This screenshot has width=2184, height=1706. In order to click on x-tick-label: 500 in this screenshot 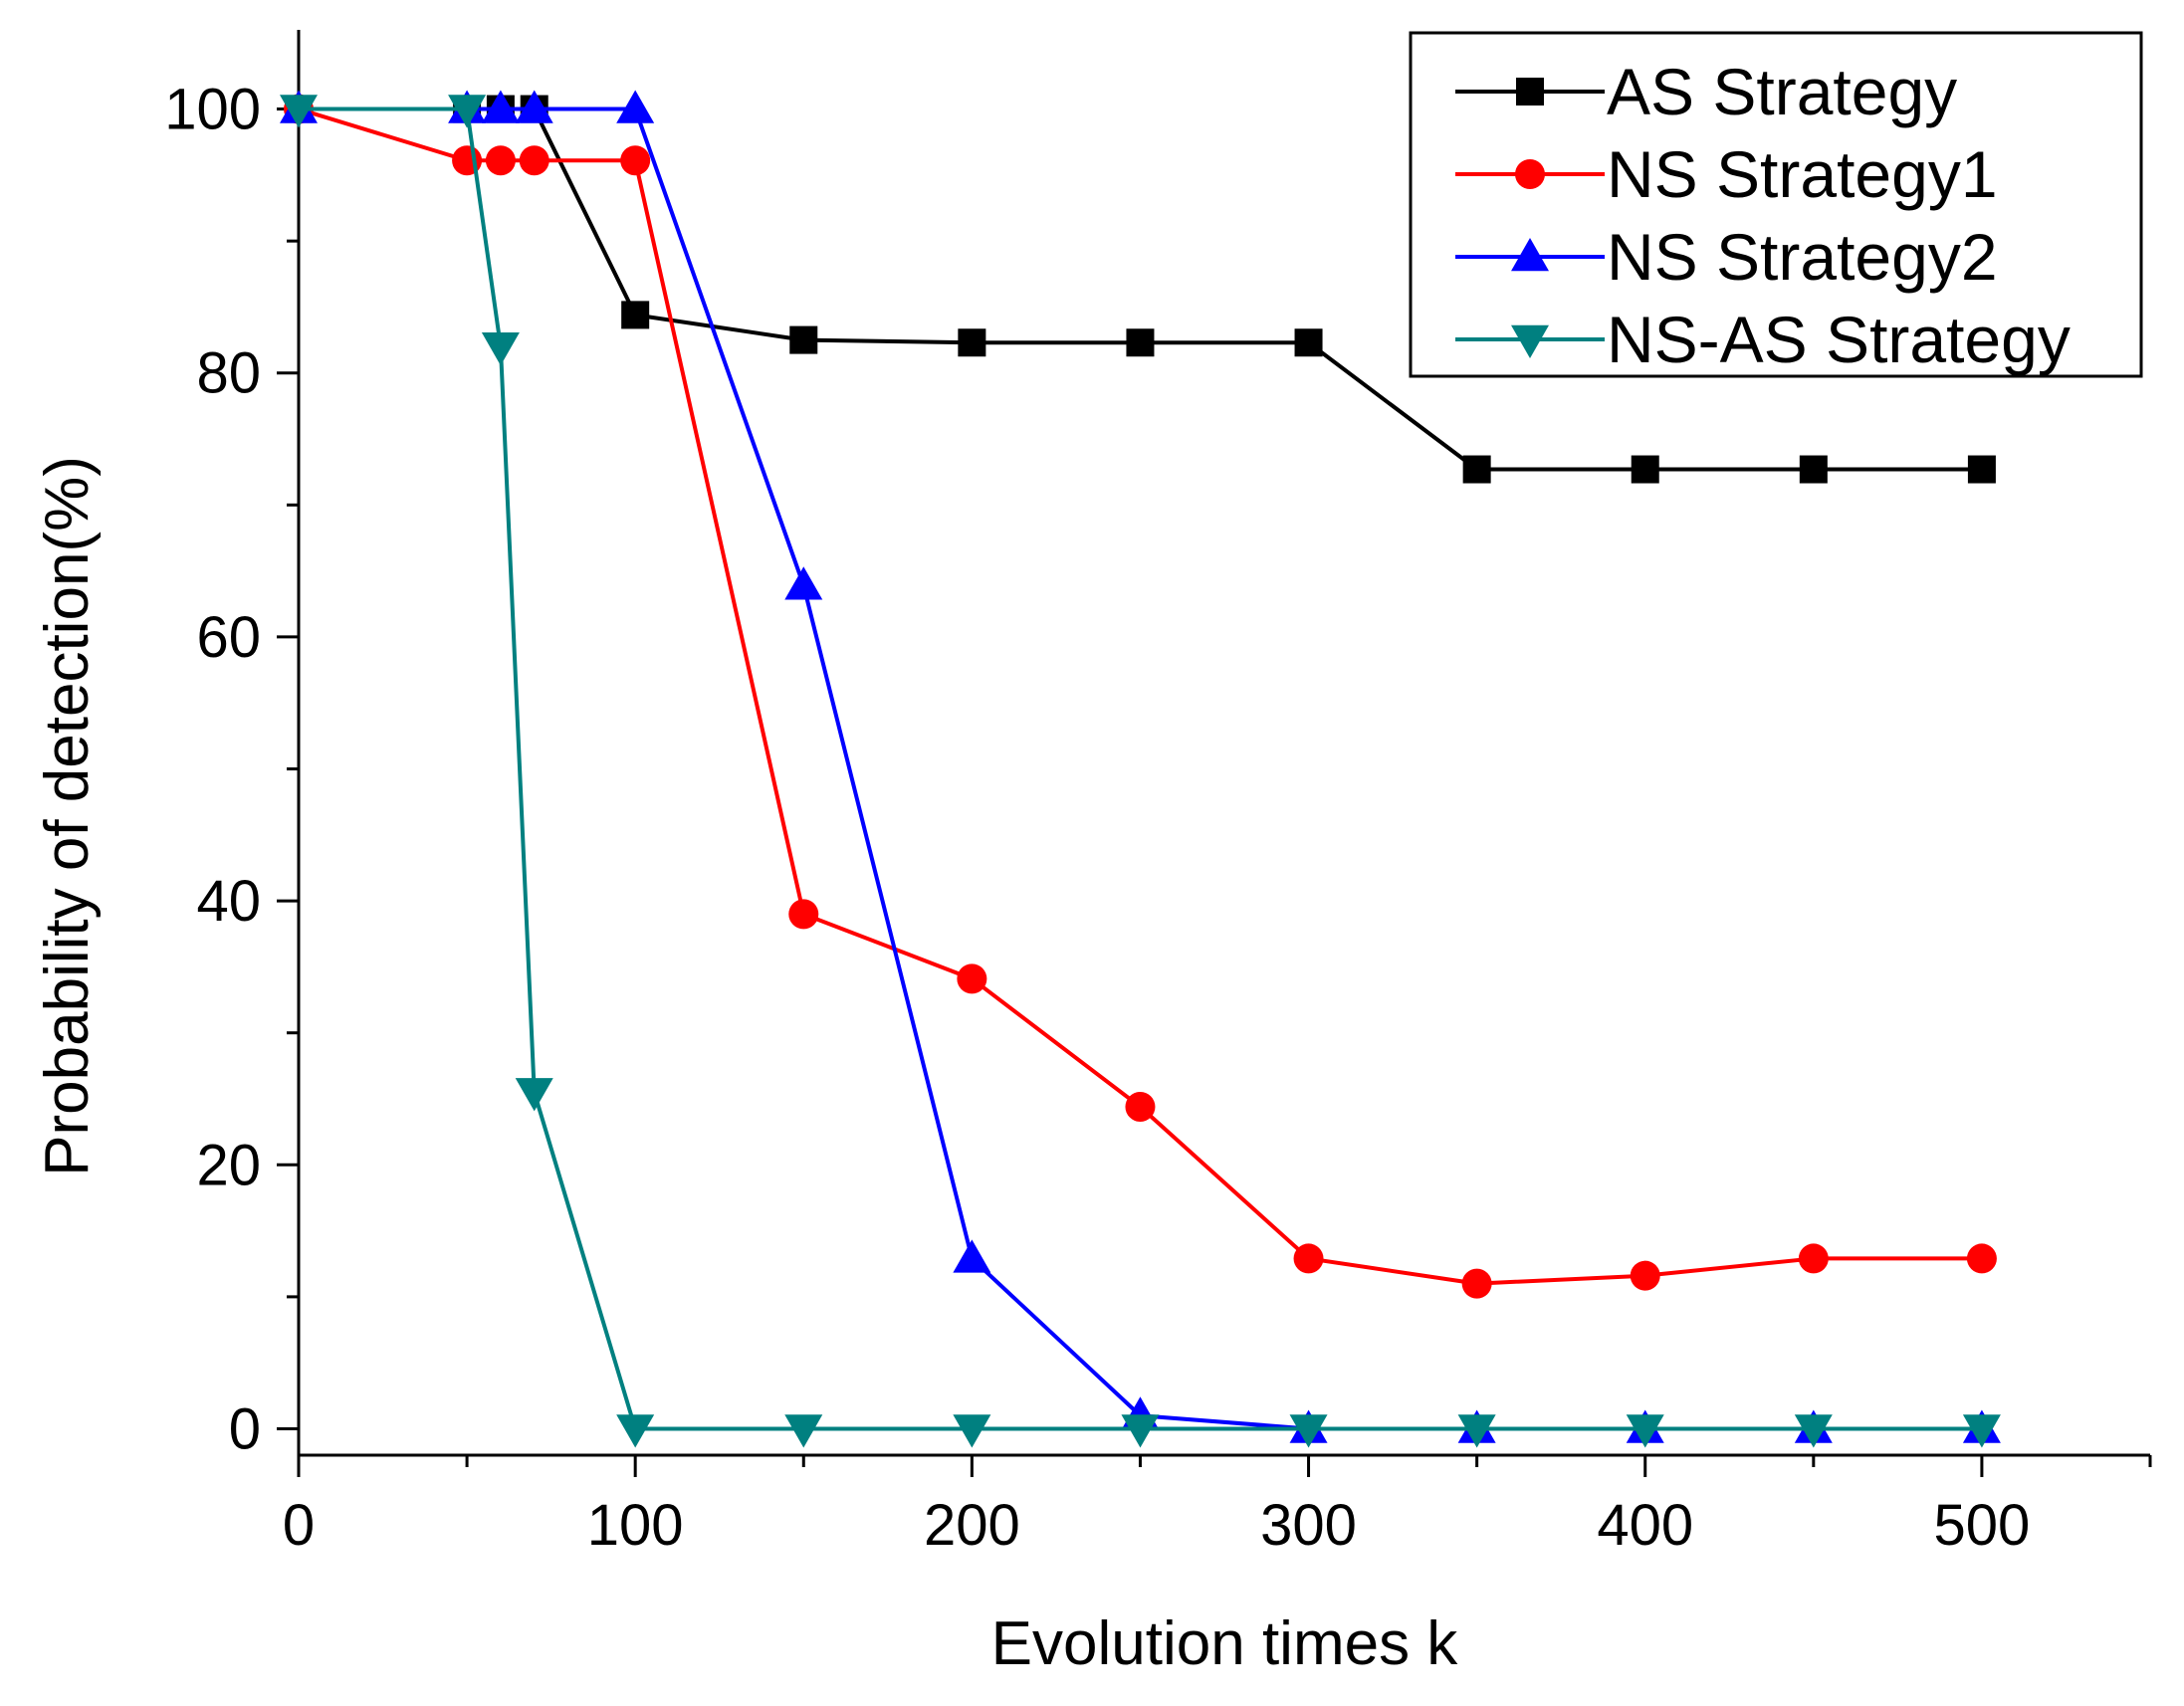, I will do `click(1982, 1525)`.